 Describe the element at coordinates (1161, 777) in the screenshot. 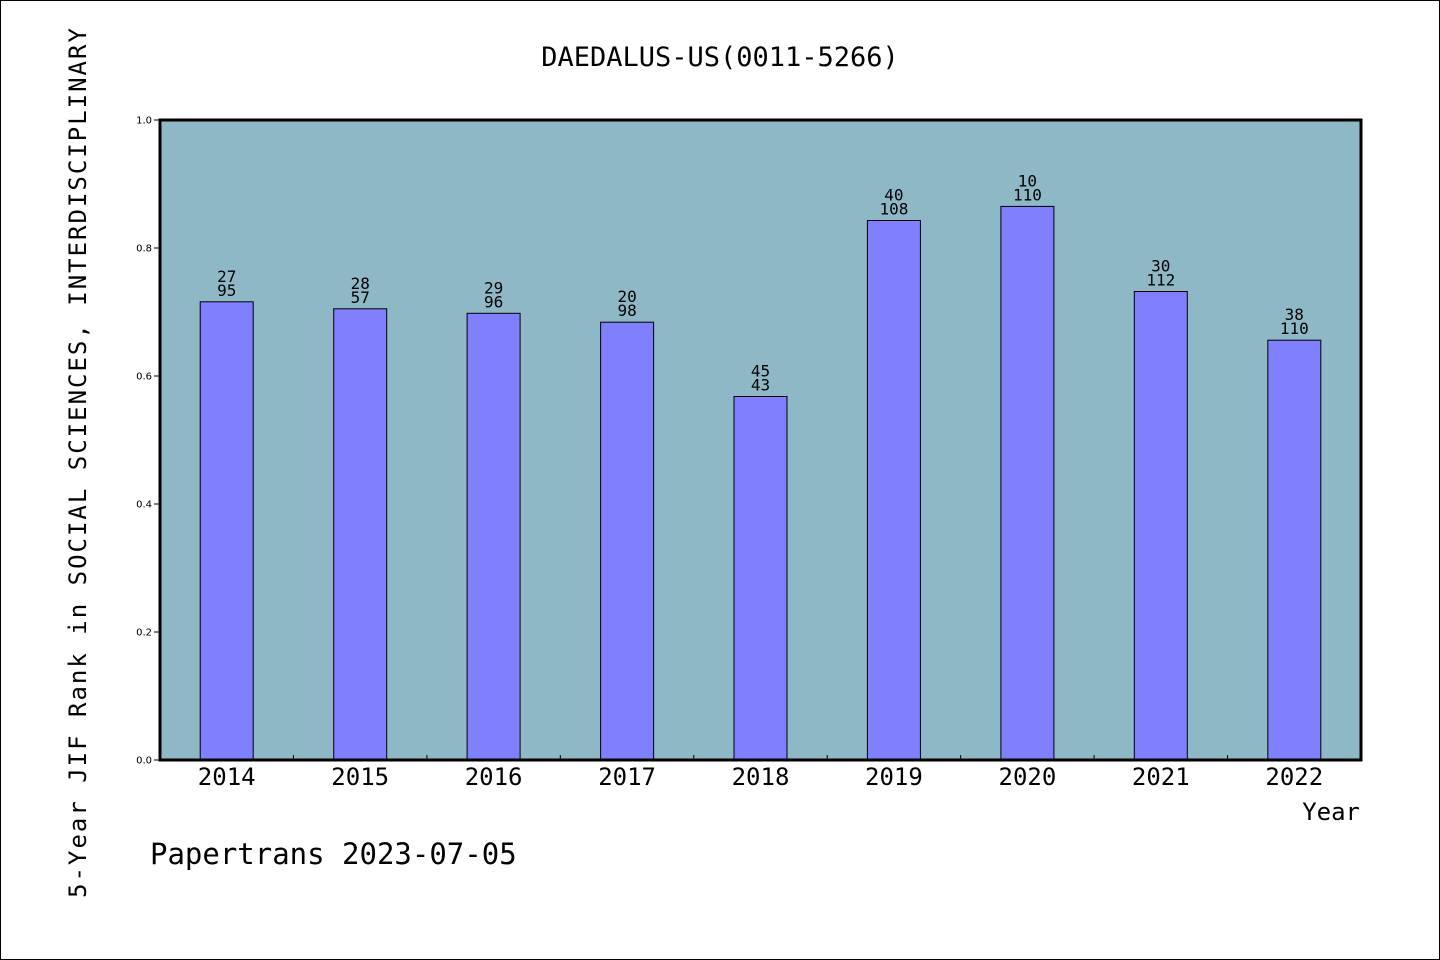

I see `x-tick-label-2021: 2021` at that location.